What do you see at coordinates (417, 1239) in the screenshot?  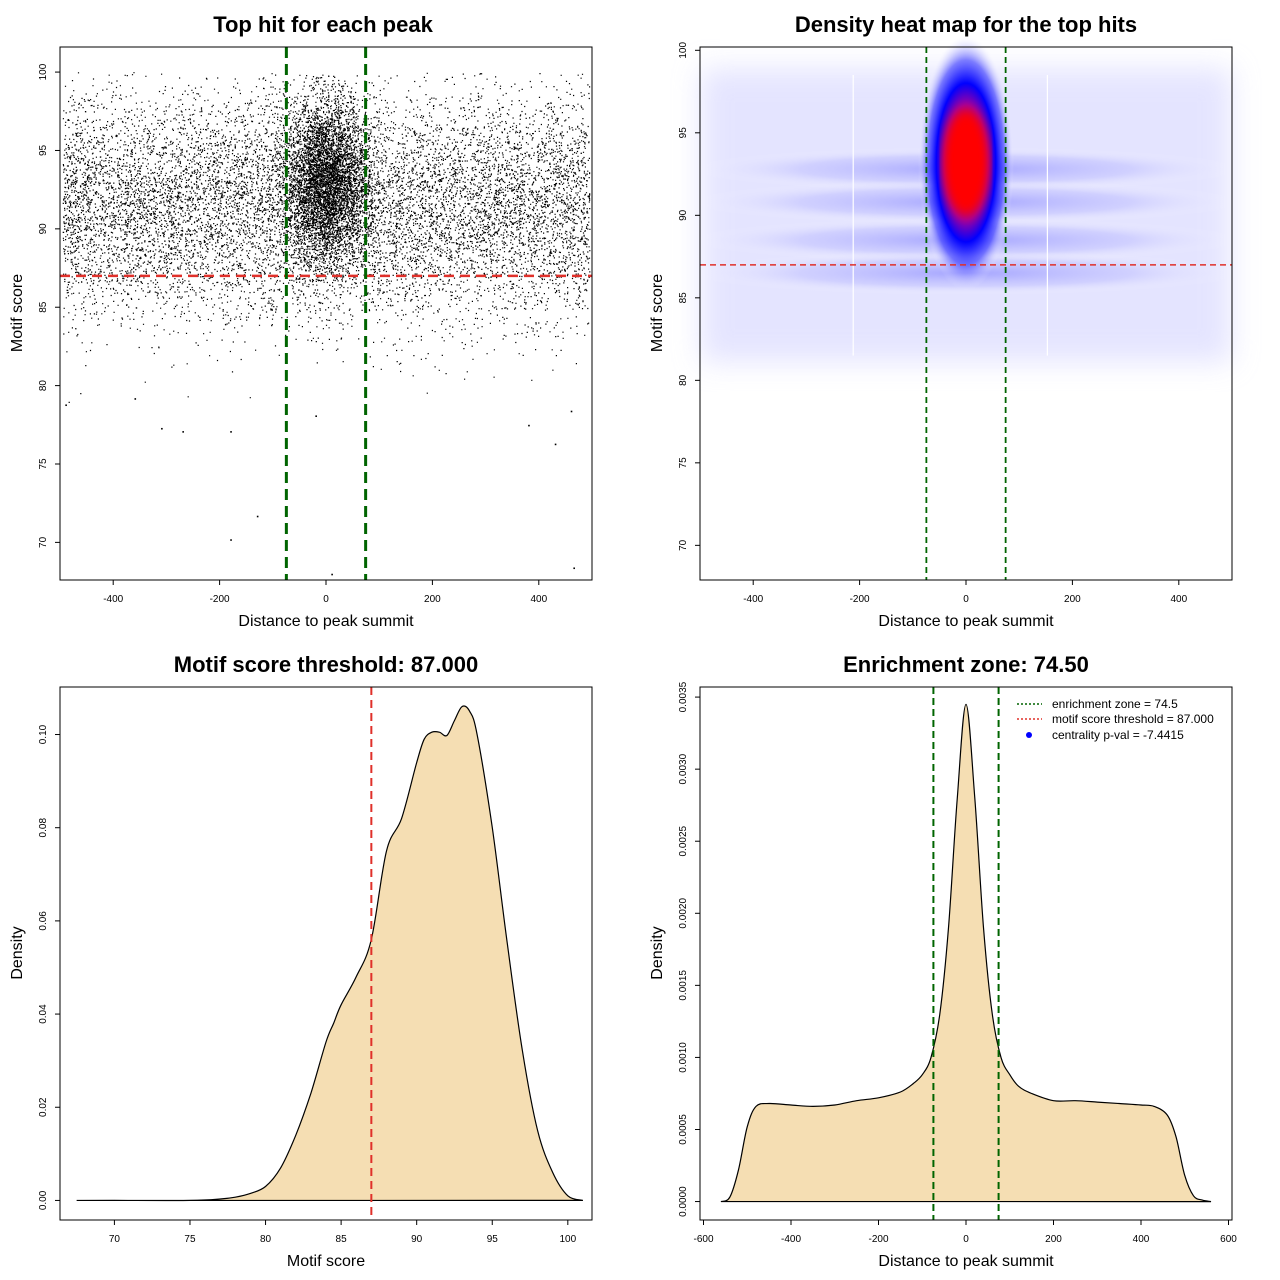 I see `score-density-x-tick-label: 90` at bounding box center [417, 1239].